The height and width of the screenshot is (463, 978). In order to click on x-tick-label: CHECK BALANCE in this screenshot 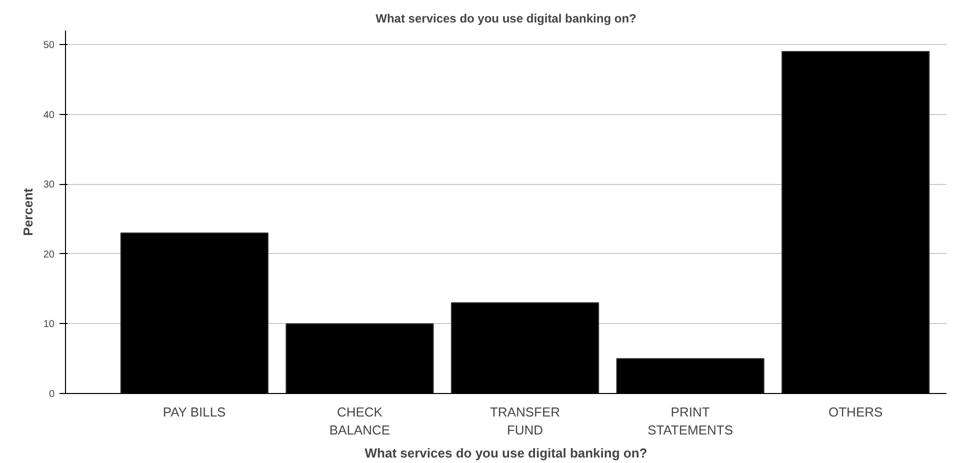, I will do `click(359, 421)`.